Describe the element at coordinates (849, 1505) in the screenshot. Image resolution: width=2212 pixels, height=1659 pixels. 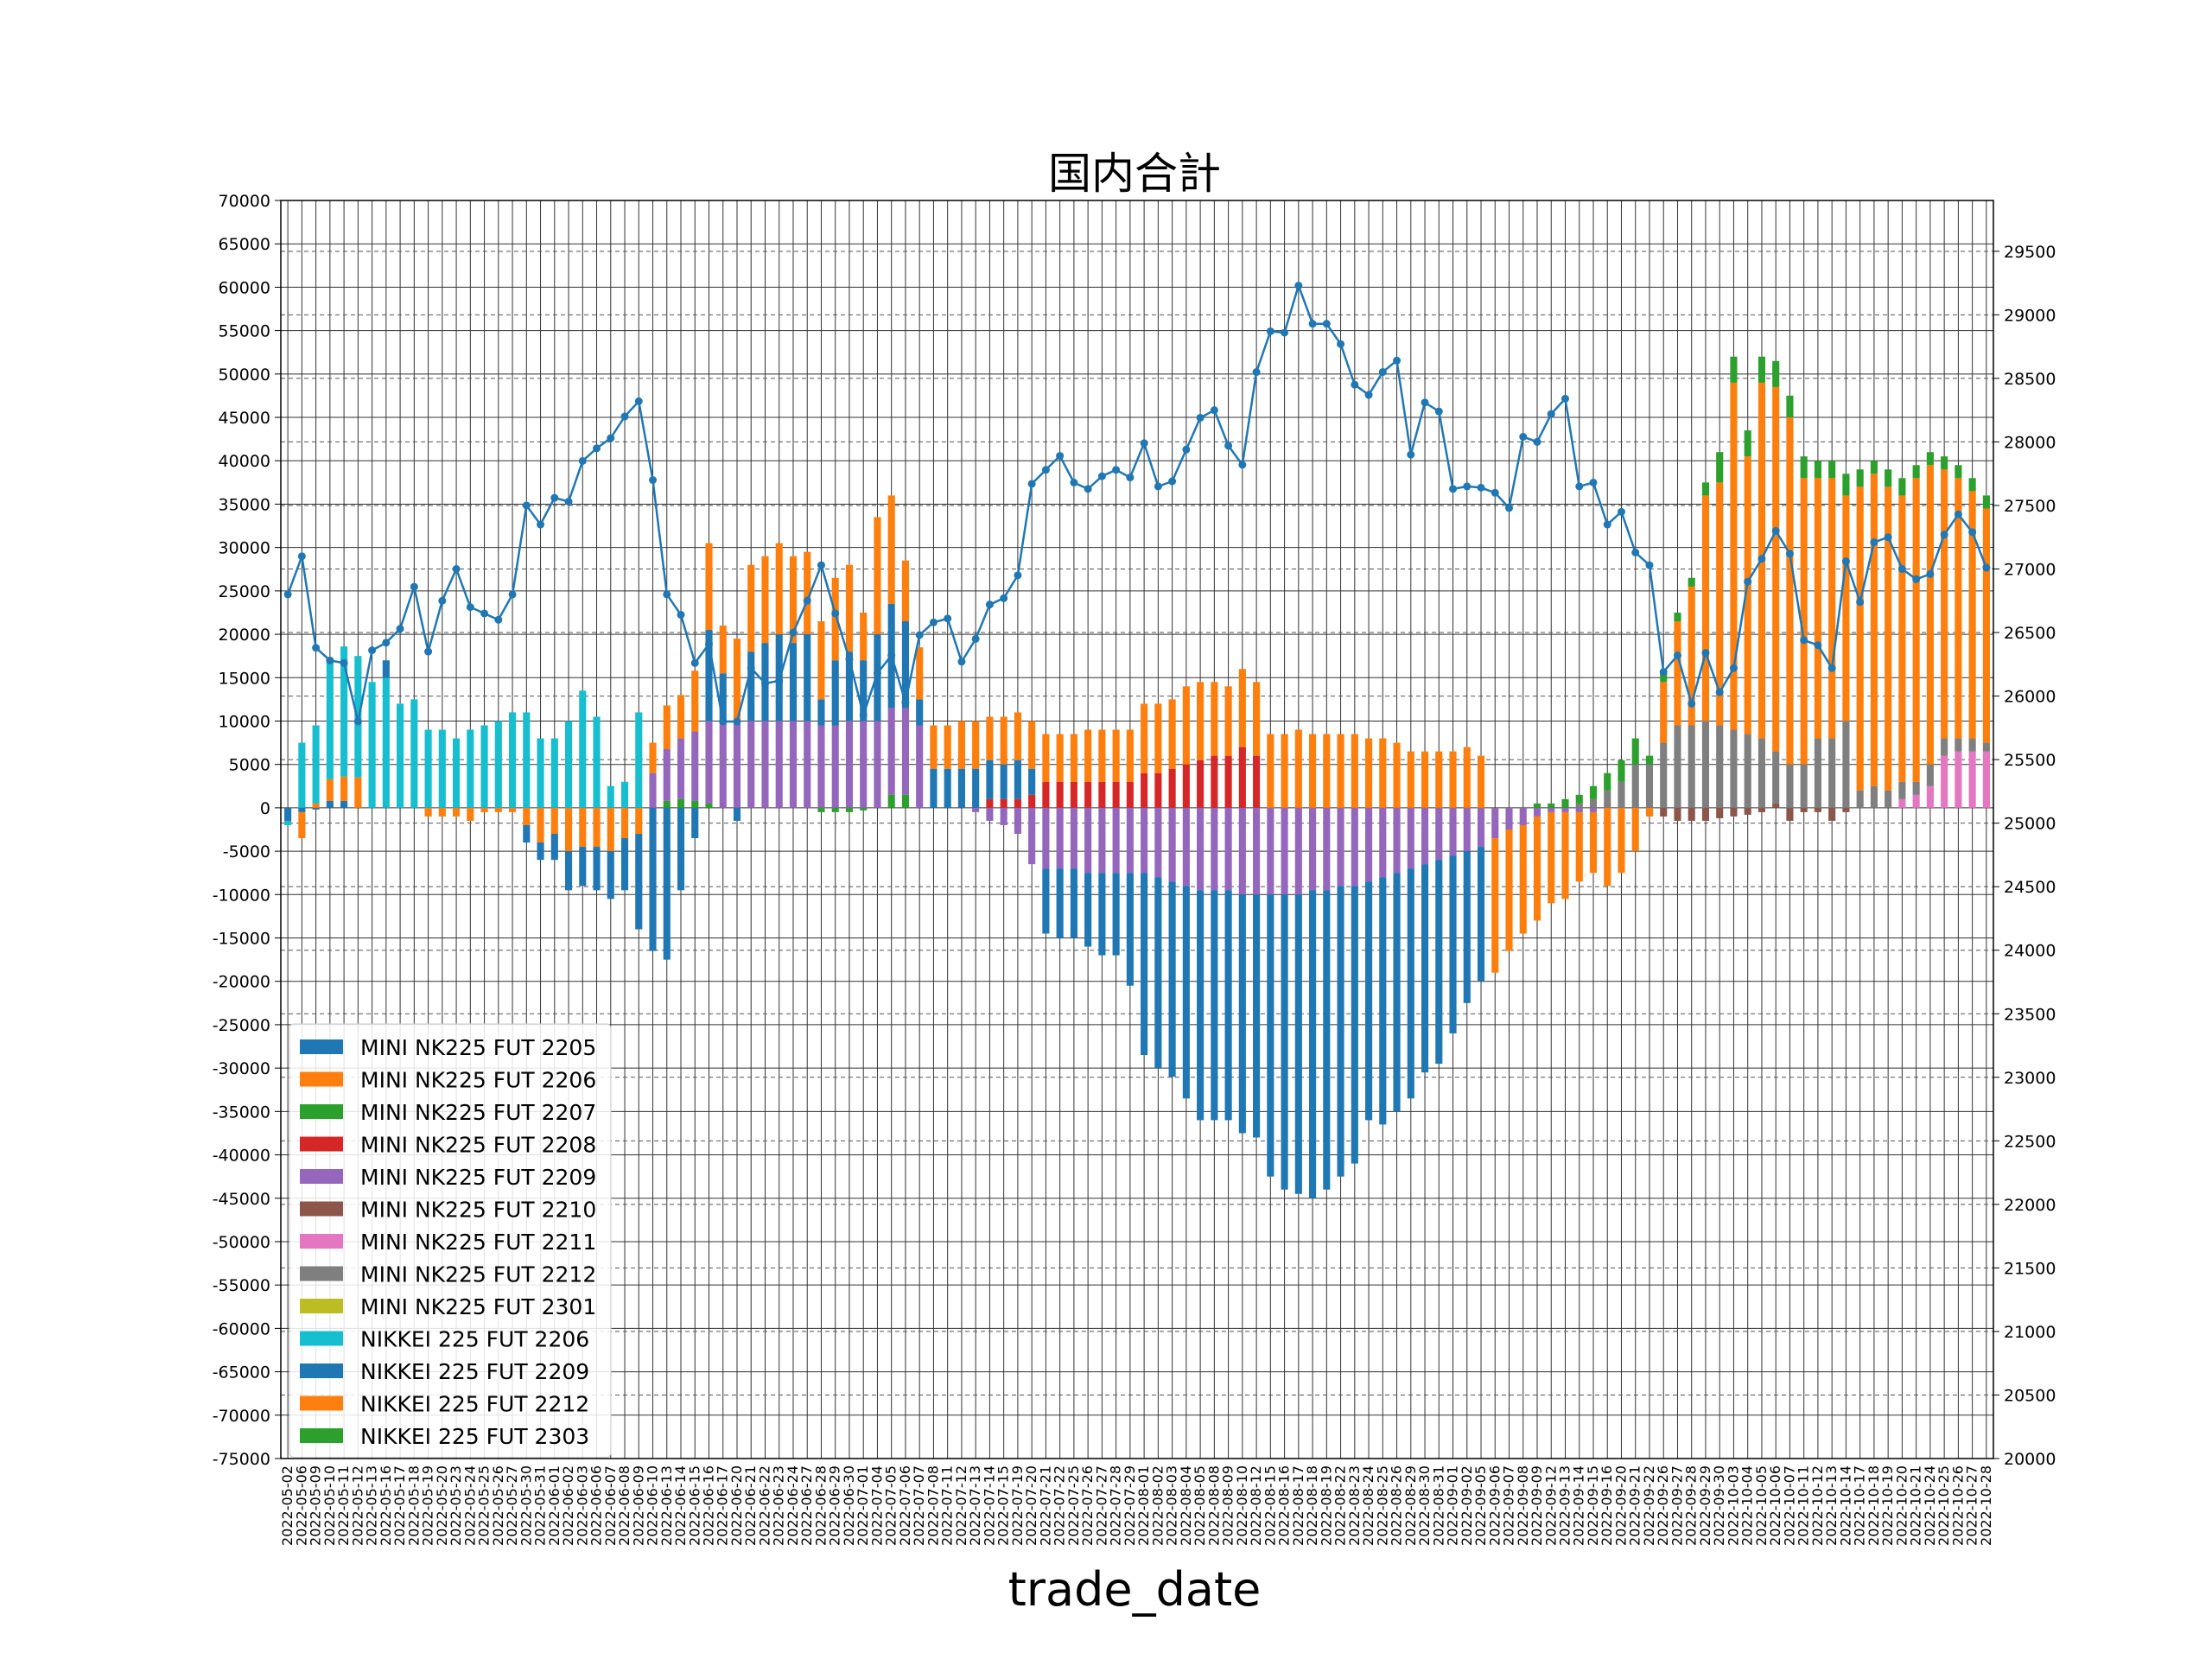
I see `x-tick-label: 2022-06-30` at that location.